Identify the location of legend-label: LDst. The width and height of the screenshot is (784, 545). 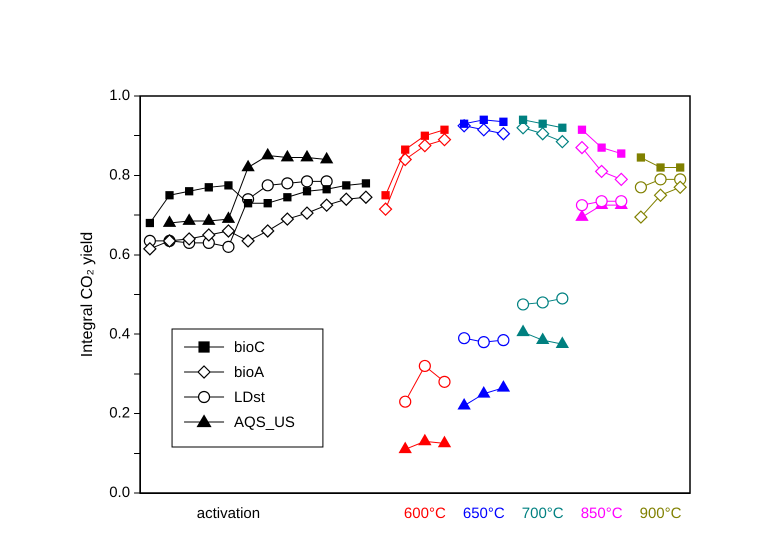
(250, 397).